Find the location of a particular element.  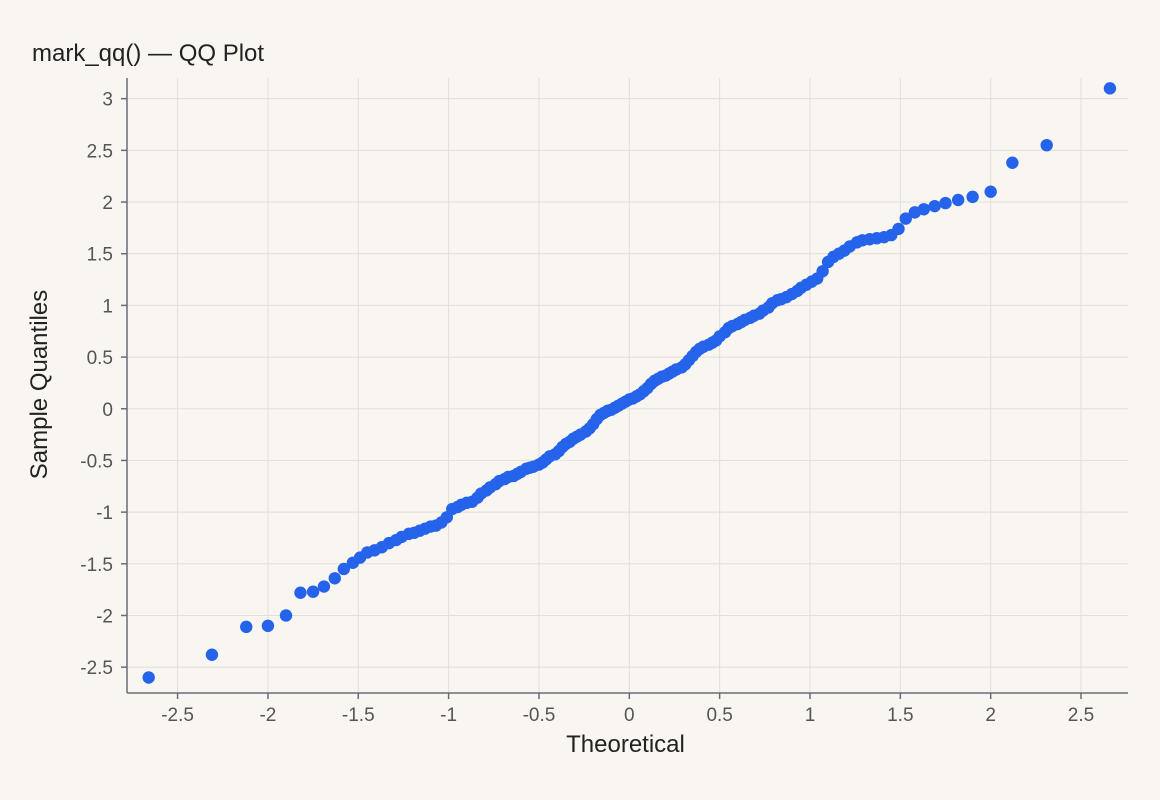

y-tick-label: 0.5 is located at coordinates (100, 358).